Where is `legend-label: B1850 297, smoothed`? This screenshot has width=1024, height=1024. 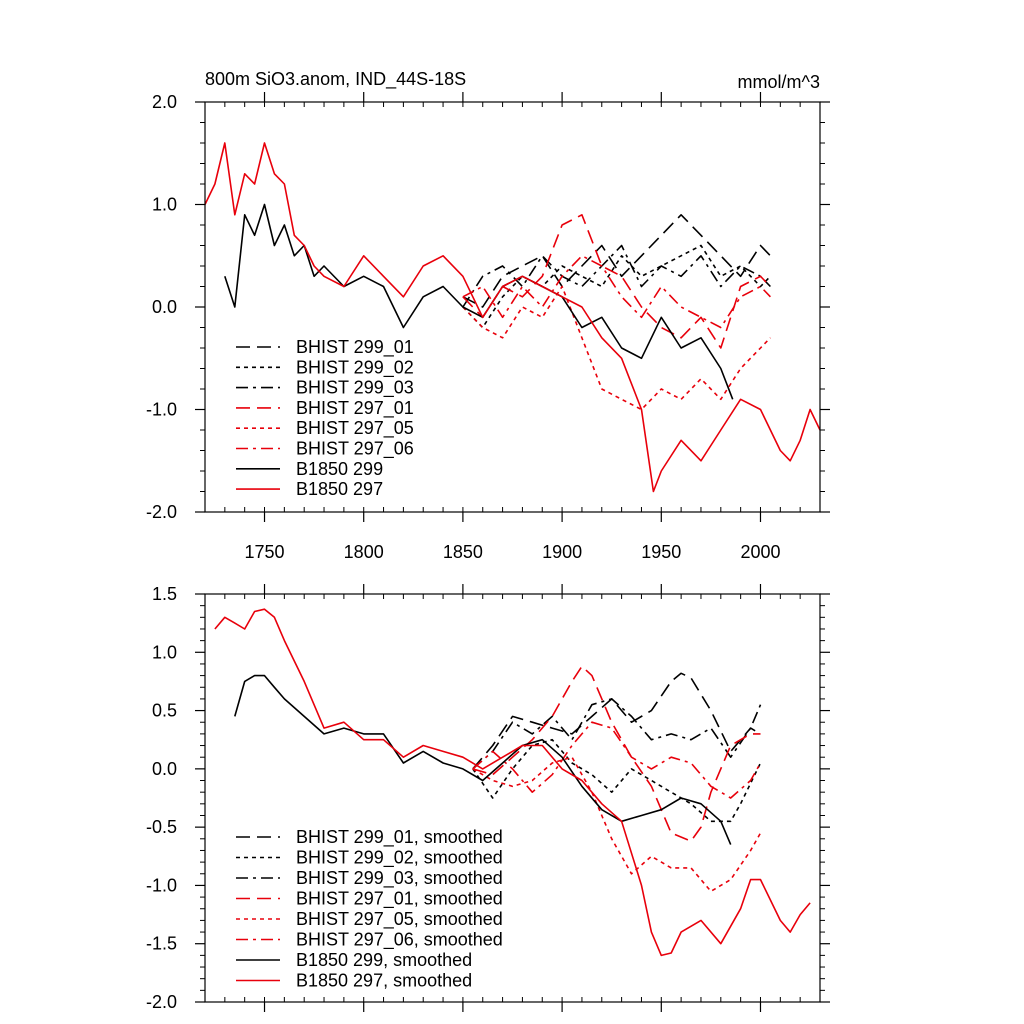 legend-label: B1850 297, smoothed is located at coordinates (384, 981).